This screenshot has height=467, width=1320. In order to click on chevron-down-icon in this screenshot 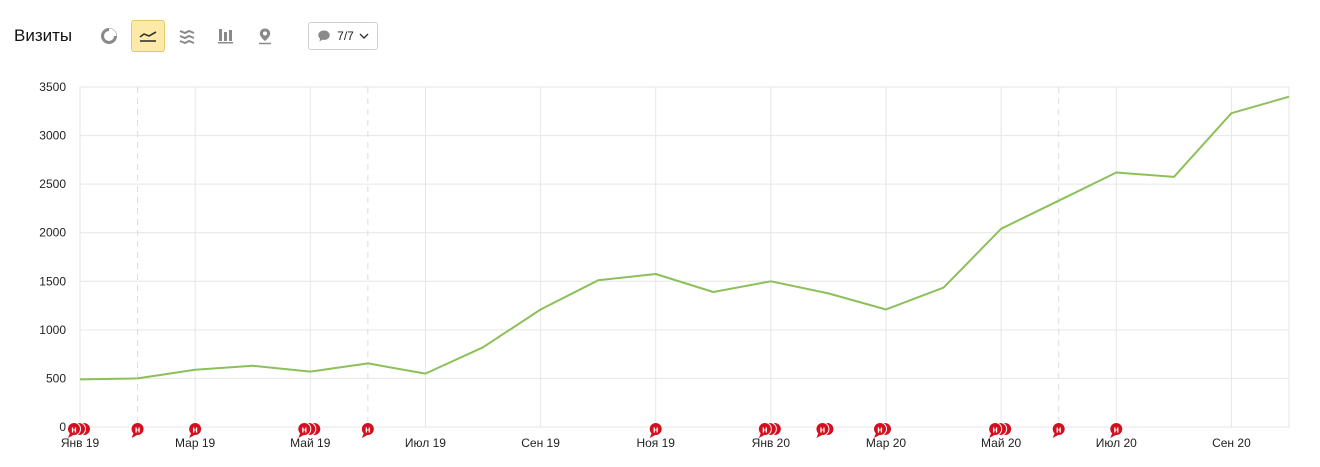, I will do `click(364, 36)`.